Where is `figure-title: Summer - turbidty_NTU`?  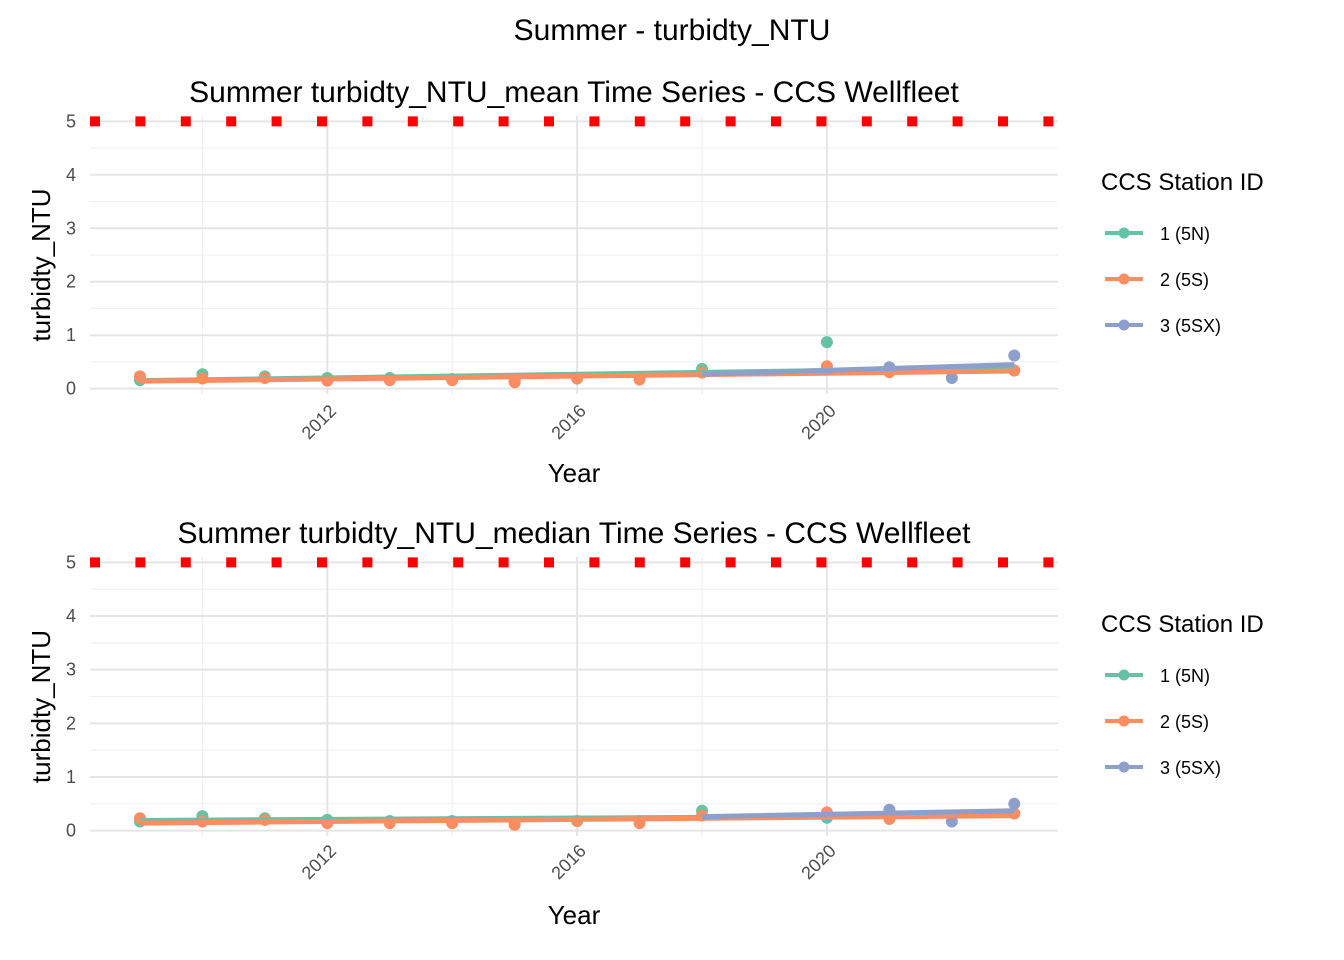 figure-title: Summer - turbidty_NTU is located at coordinates (672, 30).